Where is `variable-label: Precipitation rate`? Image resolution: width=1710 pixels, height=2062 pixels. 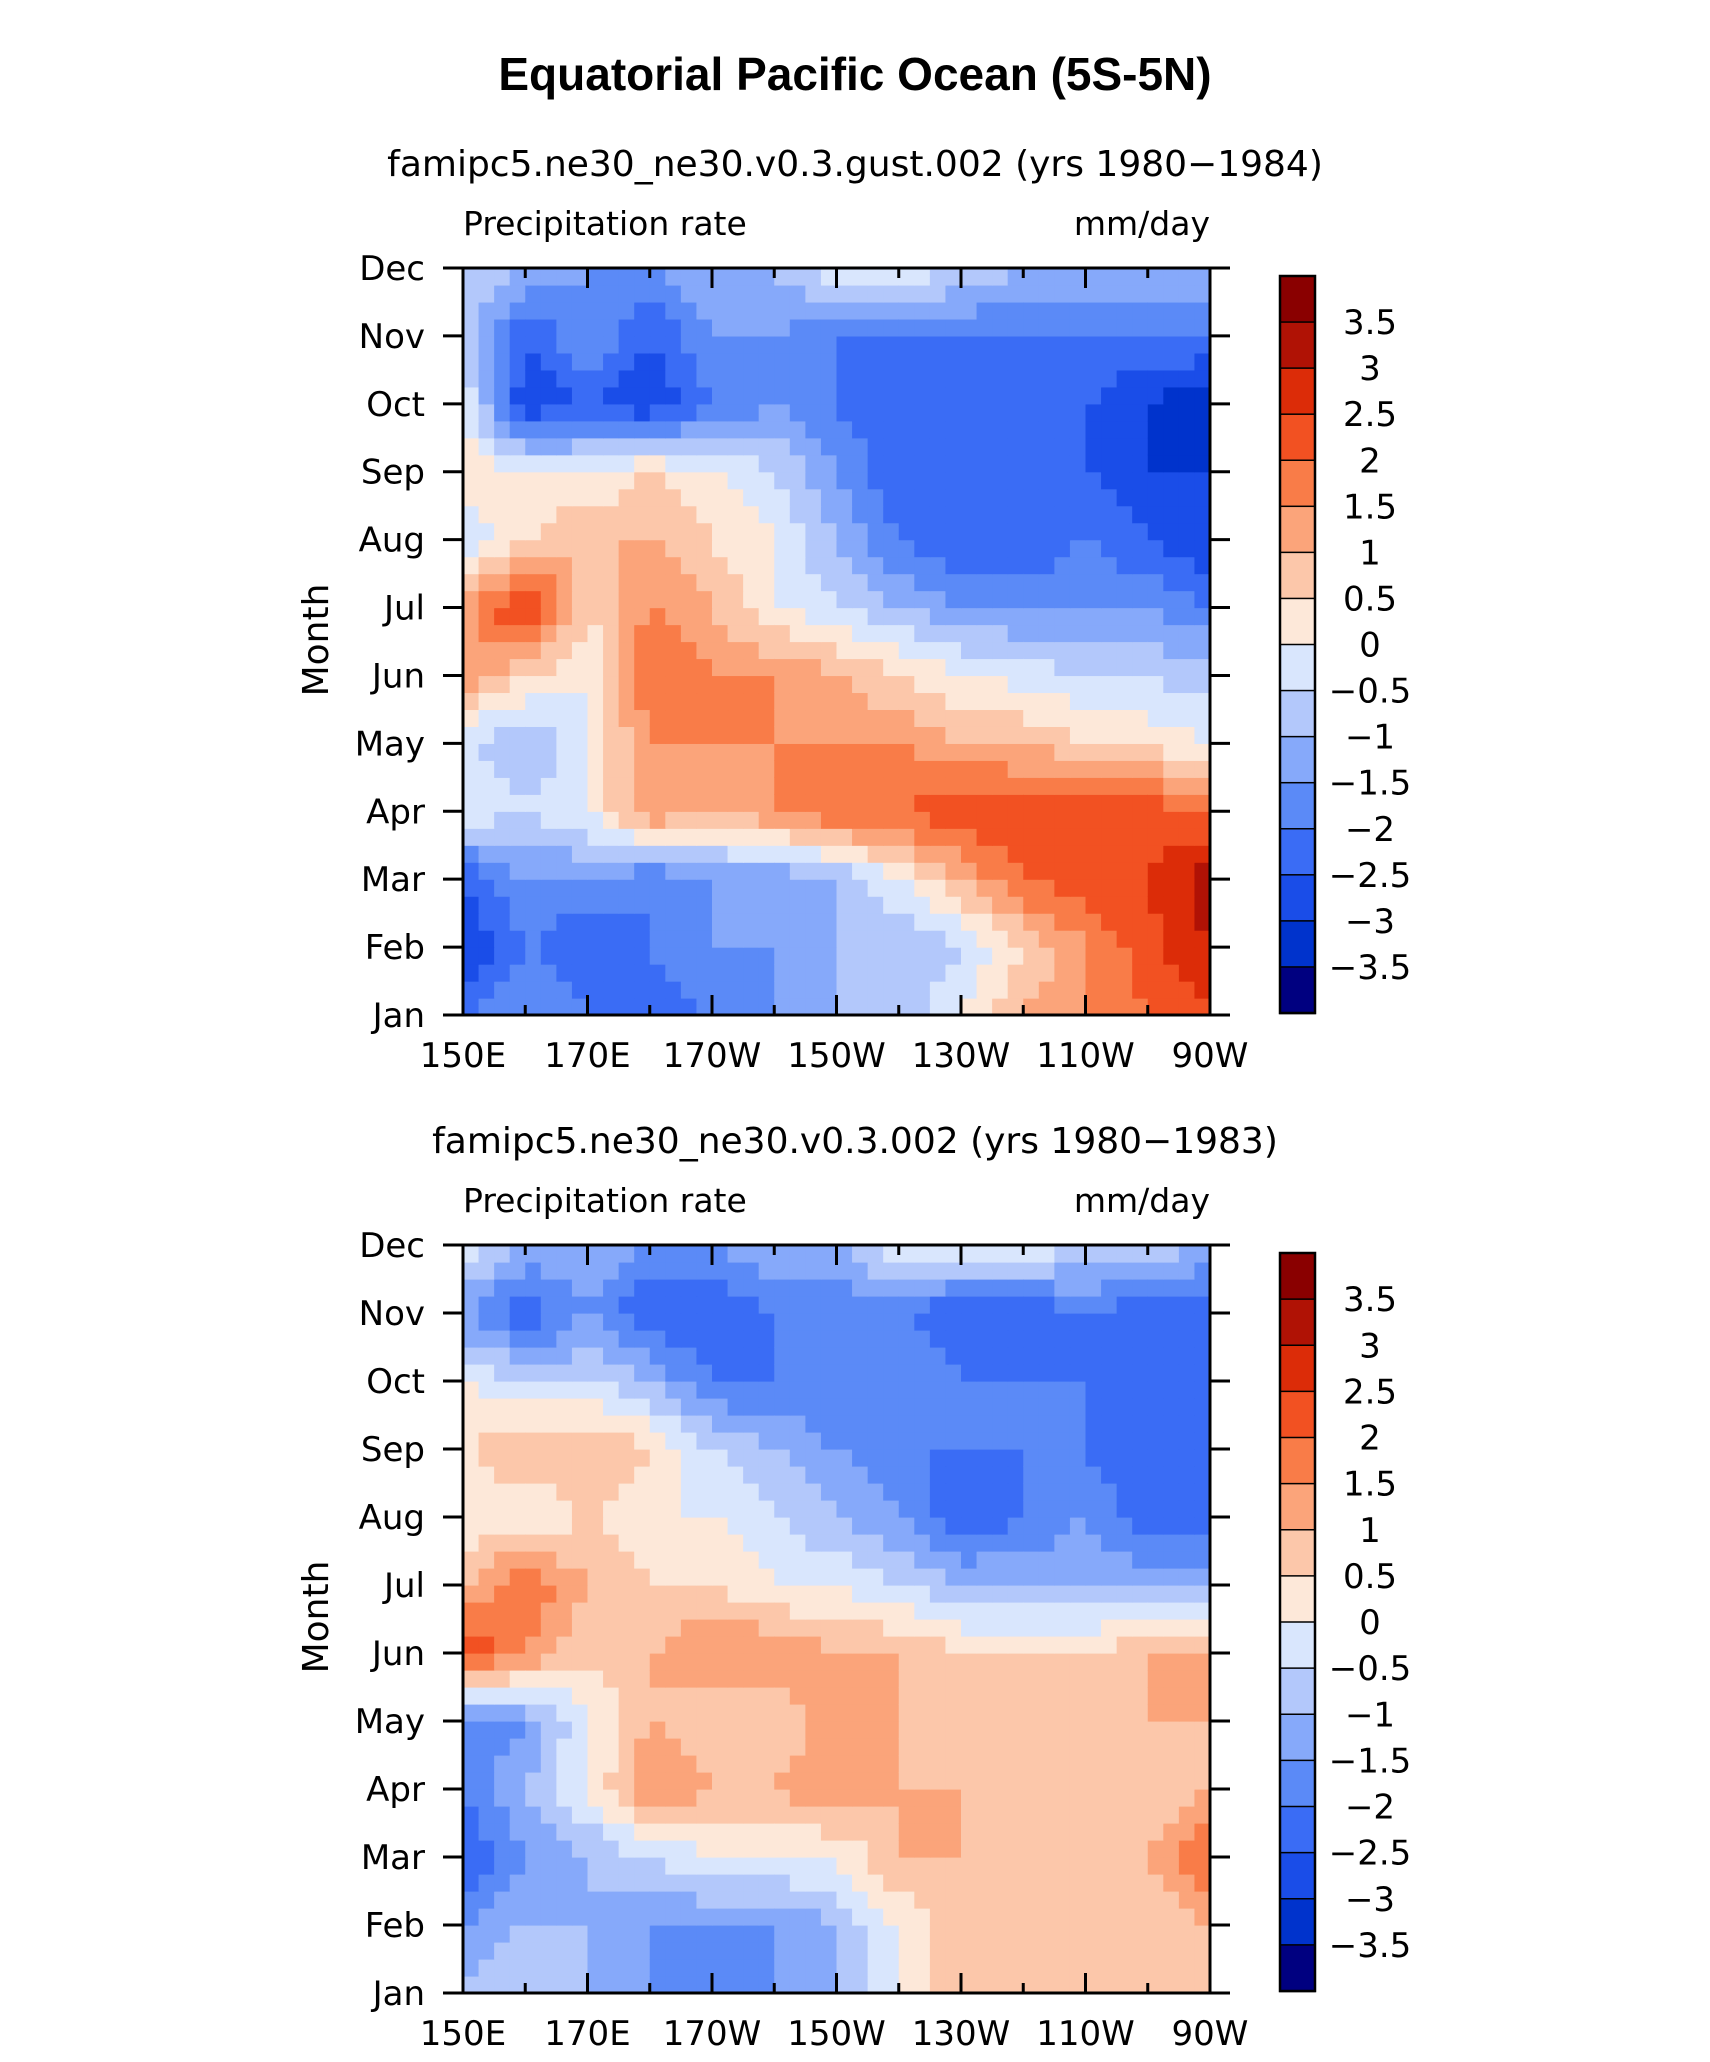 variable-label: Precipitation rate is located at coordinates (605, 1200).